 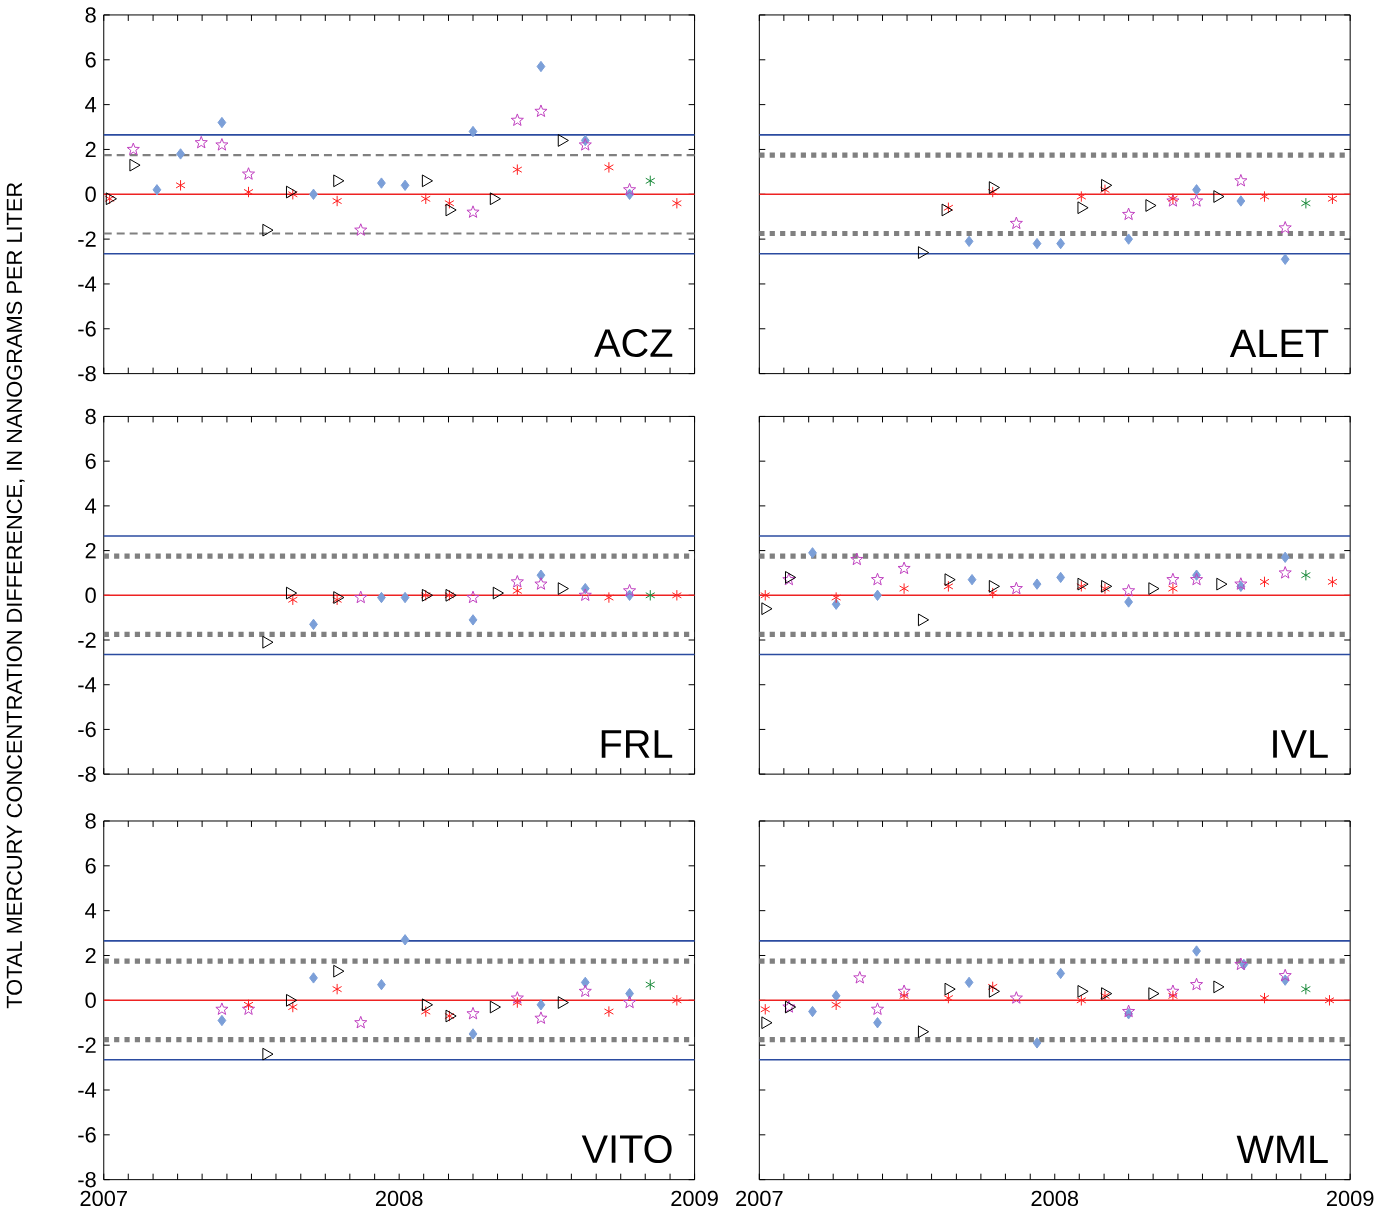 What do you see at coordinates (399, 1198) in the screenshot?
I see `x-tick-label: 2008` at bounding box center [399, 1198].